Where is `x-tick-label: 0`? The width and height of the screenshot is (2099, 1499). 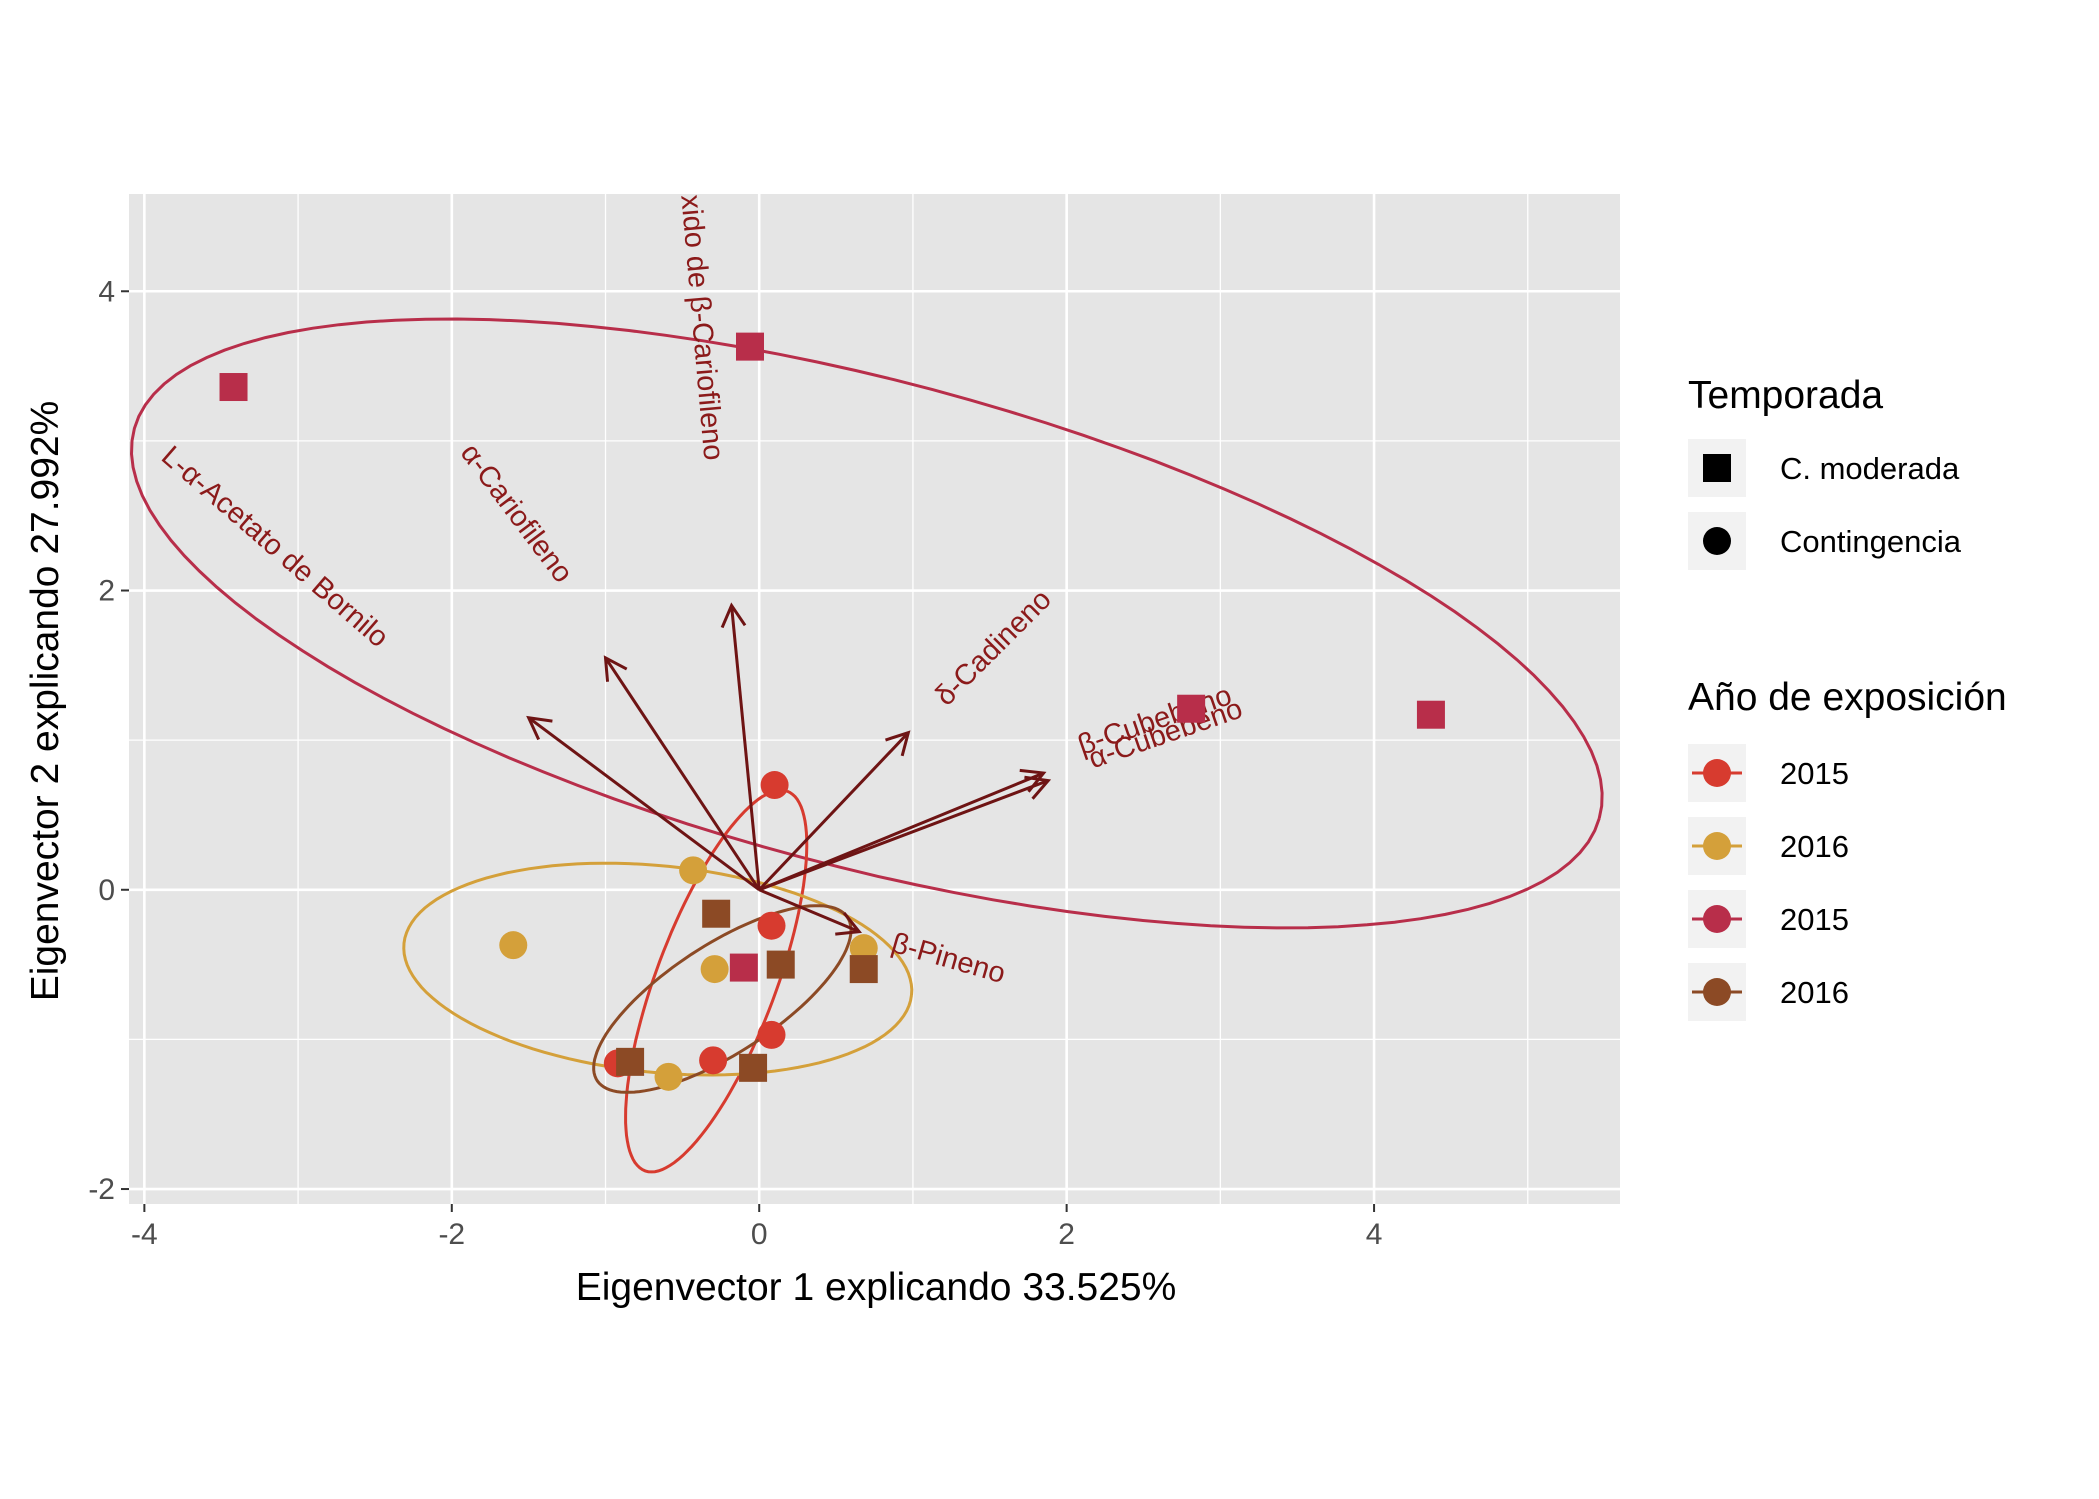
x-tick-label: 0 is located at coordinates (759, 1234).